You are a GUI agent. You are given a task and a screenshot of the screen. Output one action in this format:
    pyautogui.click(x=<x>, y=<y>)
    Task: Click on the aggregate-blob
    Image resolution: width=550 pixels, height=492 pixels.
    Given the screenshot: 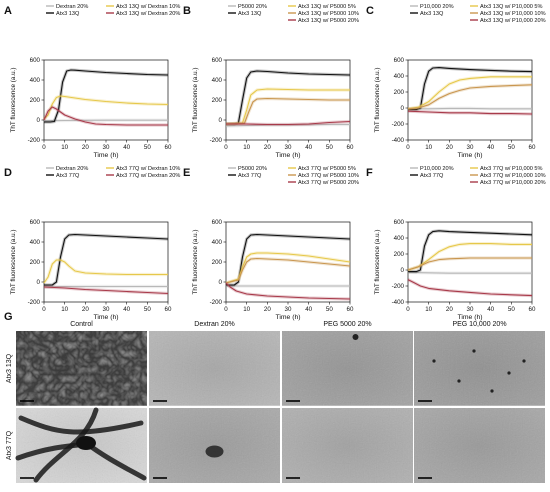 What is the action you would take?
    pyautogui.click(x=214, y=451)
    